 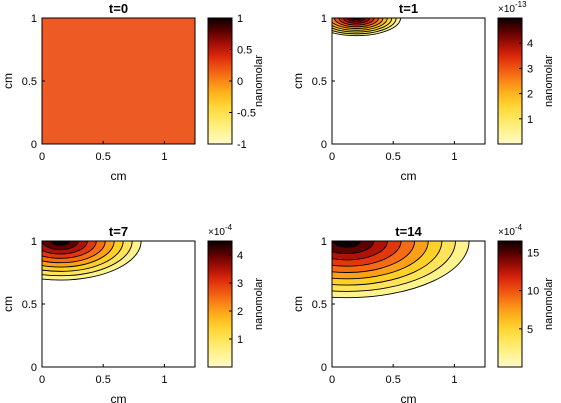 I want to click on colorbar-tick-label: -0.5, so click(x=246, y=114).